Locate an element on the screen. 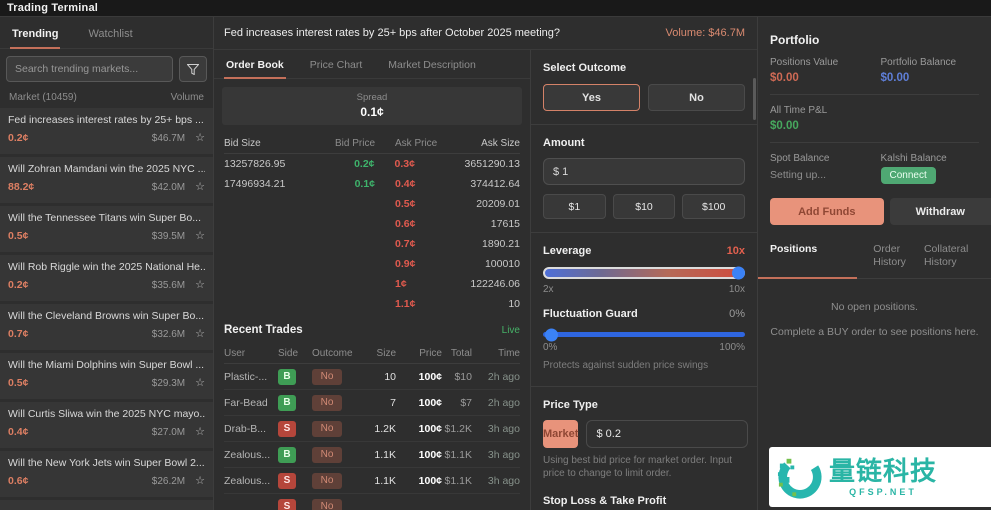 This screenshot has height=510, width=991. orderbook-row: 13257826.95 0.2¢ 0.3¢ 3651290.13 is located at coordinates (372, 164).